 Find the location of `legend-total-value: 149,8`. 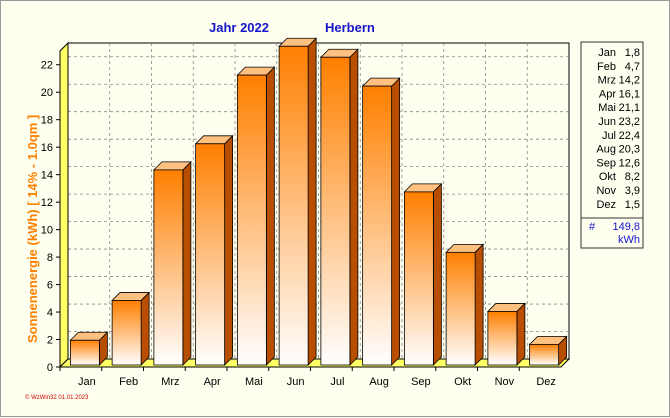

legend-total-value: 149,8 is located at coordinates (626, 227).